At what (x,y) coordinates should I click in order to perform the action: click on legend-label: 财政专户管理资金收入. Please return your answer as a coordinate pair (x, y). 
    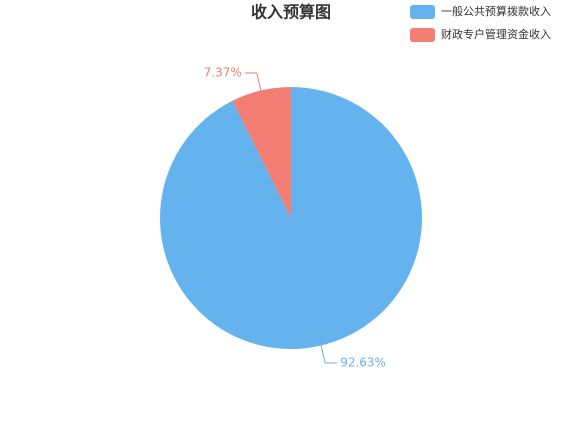
    Looking at the image, I should click on (496, 34).